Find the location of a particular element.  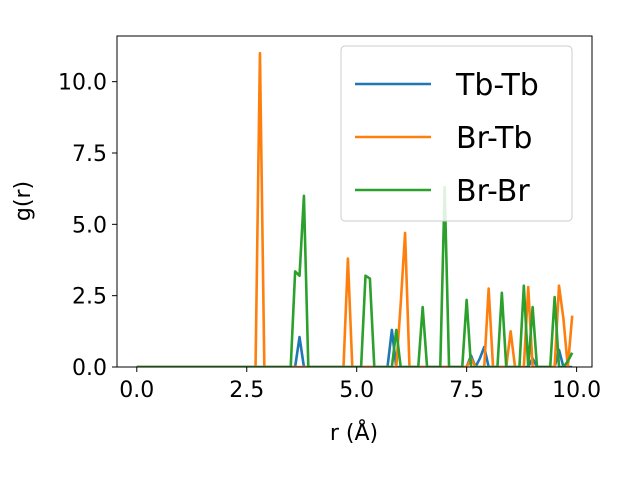

x-tick-label: 10.0 is located at coordinates (576, 390).